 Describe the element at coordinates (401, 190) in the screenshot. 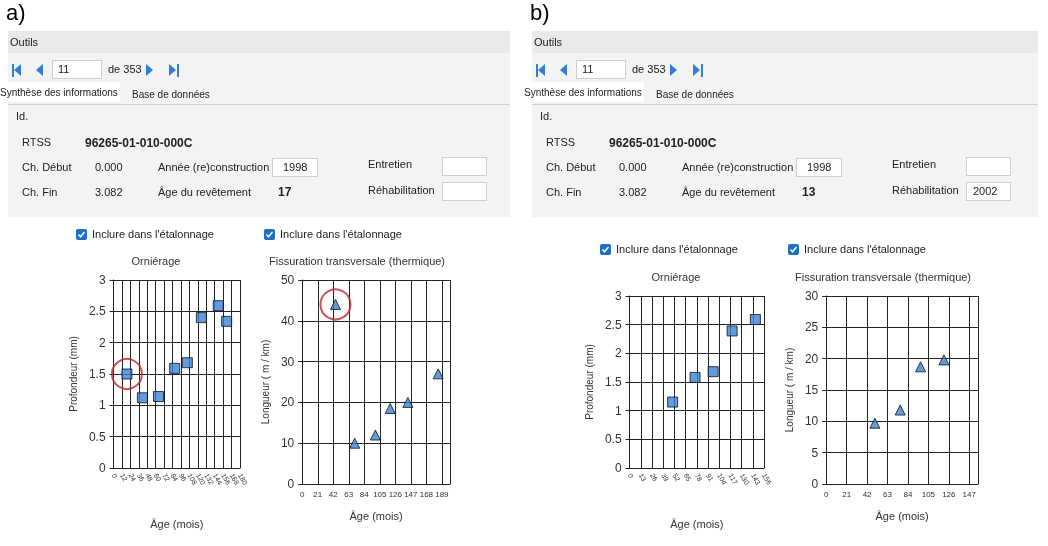

I see `text: Réhabilitation` at that location.